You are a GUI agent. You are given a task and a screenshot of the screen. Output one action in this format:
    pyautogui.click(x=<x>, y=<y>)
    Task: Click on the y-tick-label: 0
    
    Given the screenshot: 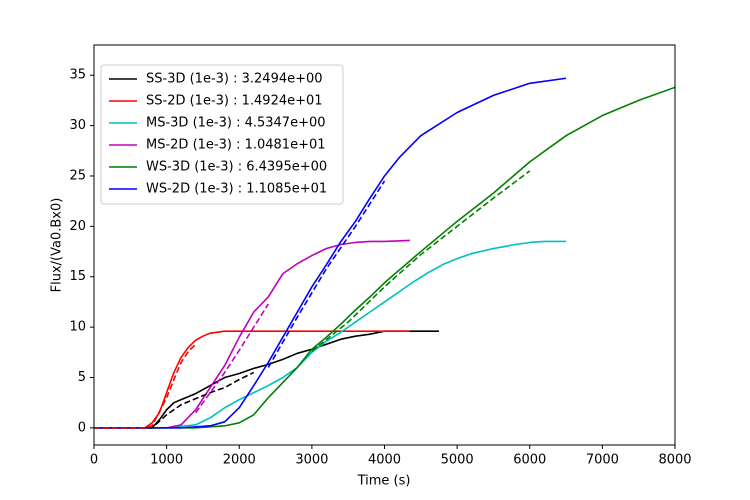 What is the action you would take?
    pyautogui.click(x=82, y=427)
    